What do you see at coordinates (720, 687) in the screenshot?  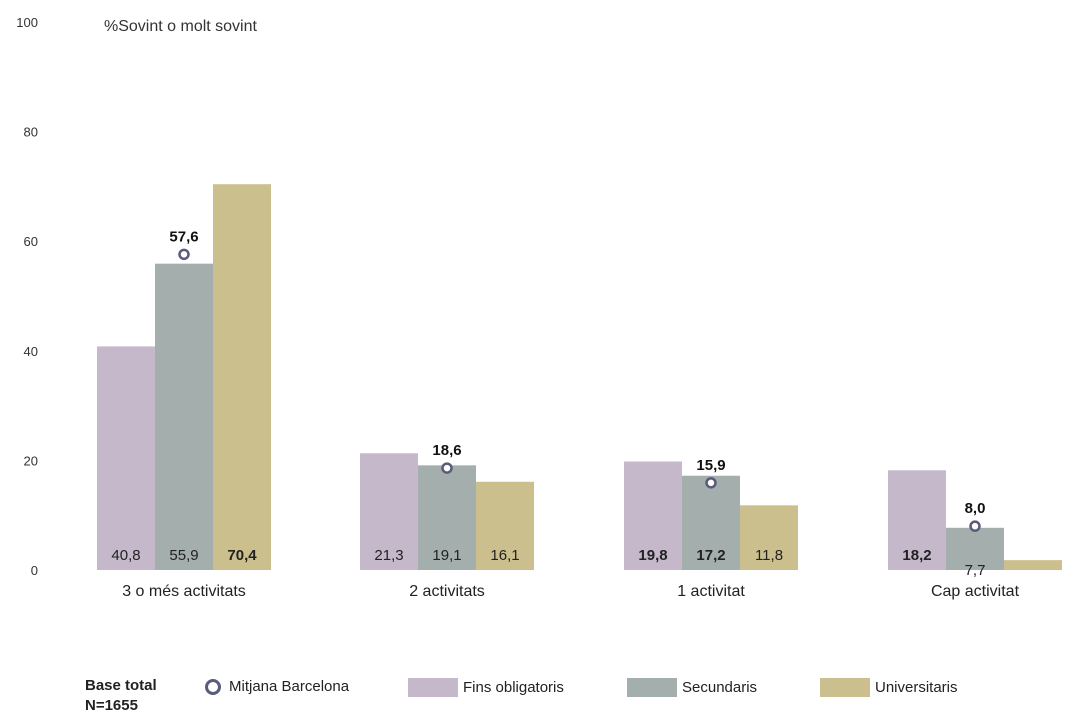 I see `legend-label-secundaris: Secundaris` at bounding box center [720, 687].